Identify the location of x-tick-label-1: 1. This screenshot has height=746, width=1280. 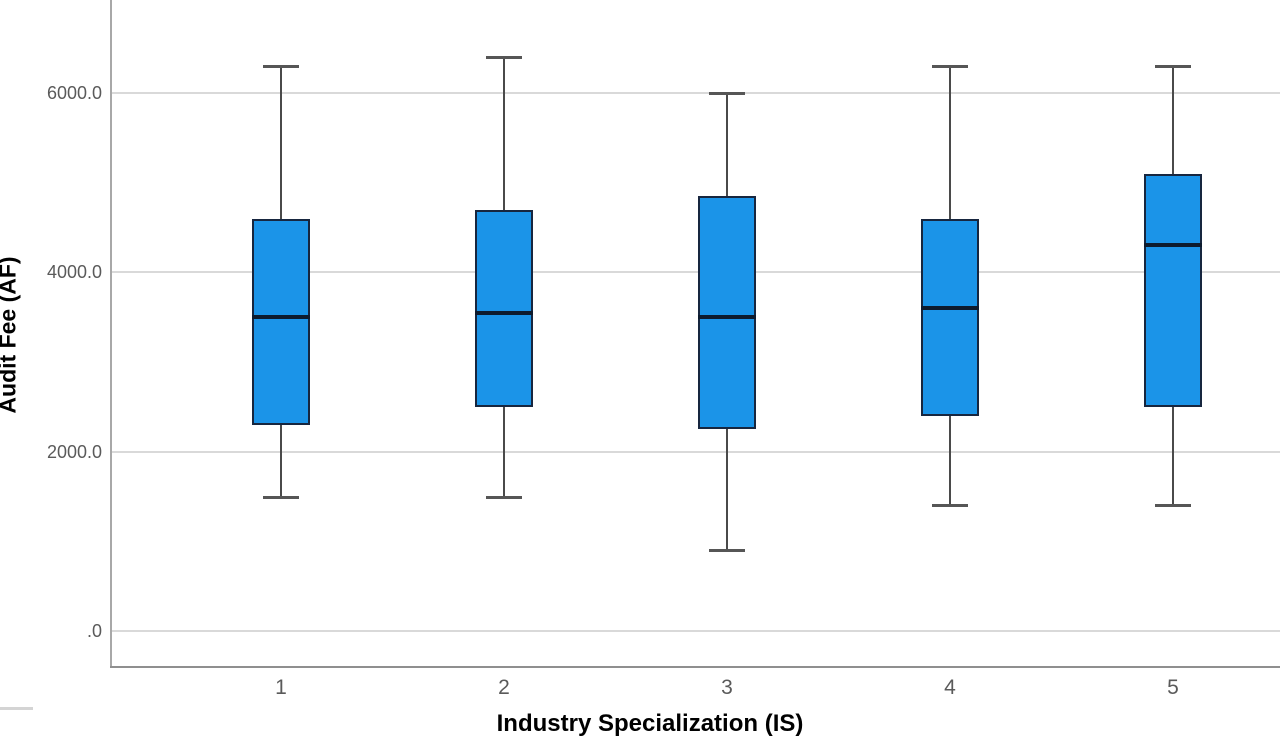
(281, 687).